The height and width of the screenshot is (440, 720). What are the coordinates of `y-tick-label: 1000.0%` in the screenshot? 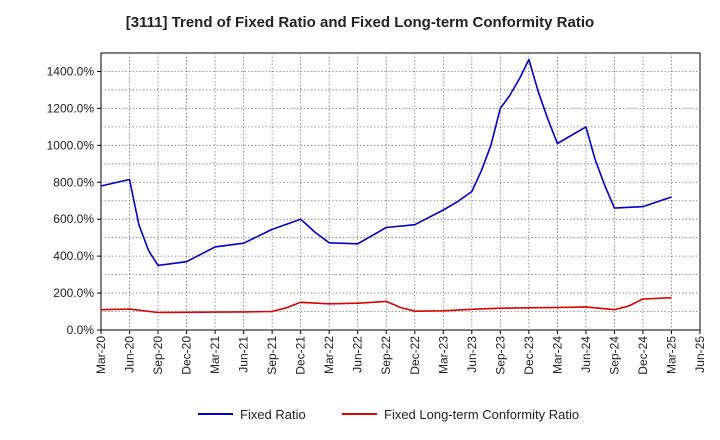 It's located at (71, 145).